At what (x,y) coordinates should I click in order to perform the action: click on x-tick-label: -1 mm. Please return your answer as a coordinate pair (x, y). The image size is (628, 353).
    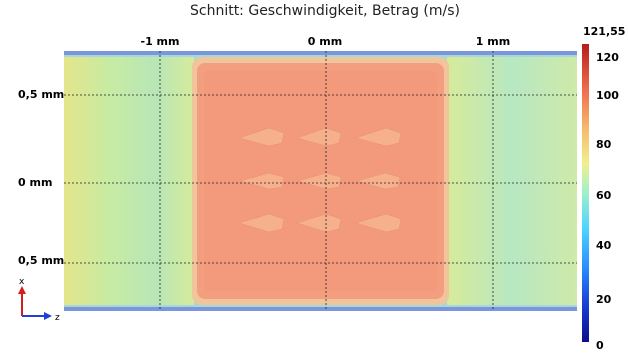
    Looking at the image, I should click on (160, 41).